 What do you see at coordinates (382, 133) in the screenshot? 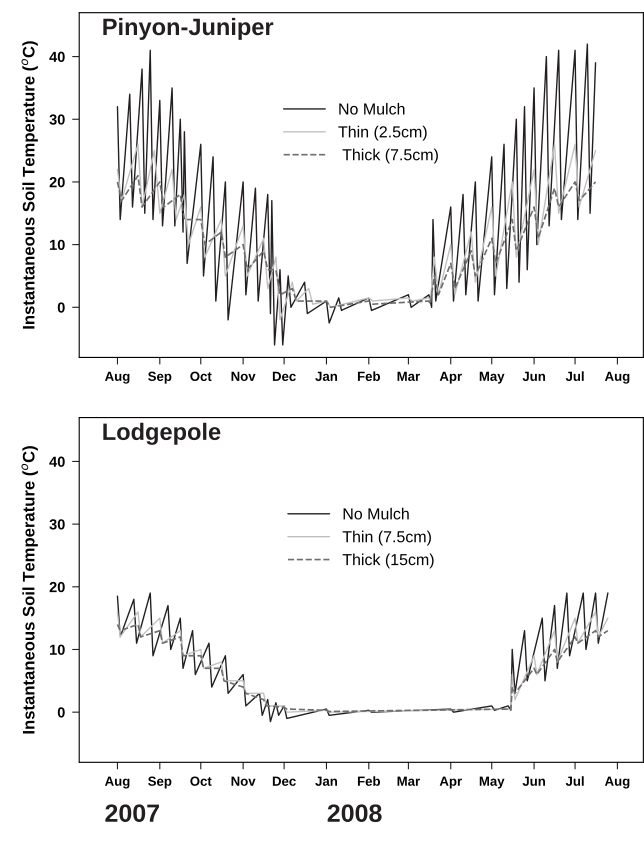
I see `legend-label: Thin (2.5cm)` at bounding box center [382, 133].